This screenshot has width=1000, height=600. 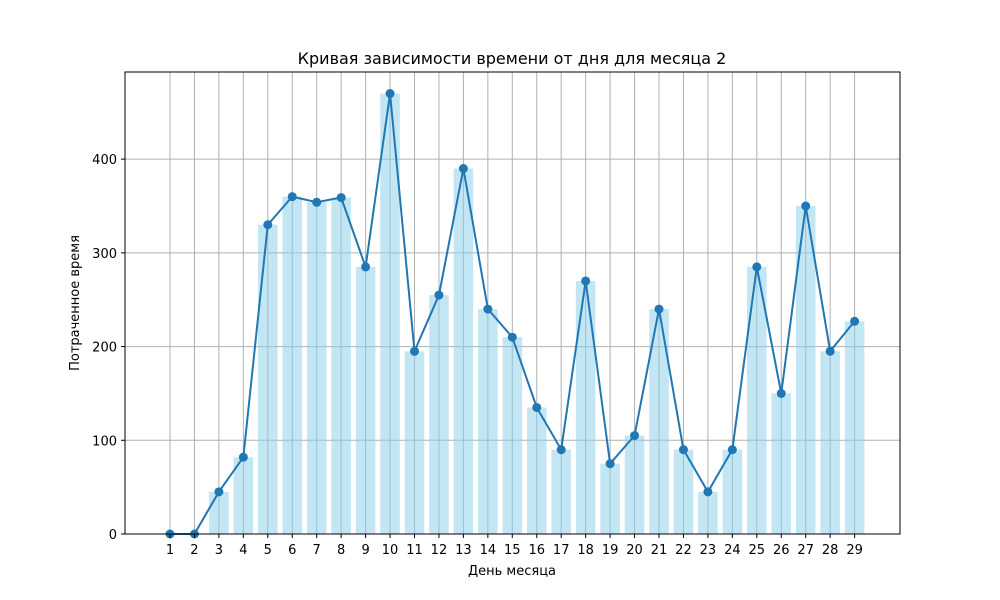 I want to click on x-tick-label: 3, so click(x=219, y=550).